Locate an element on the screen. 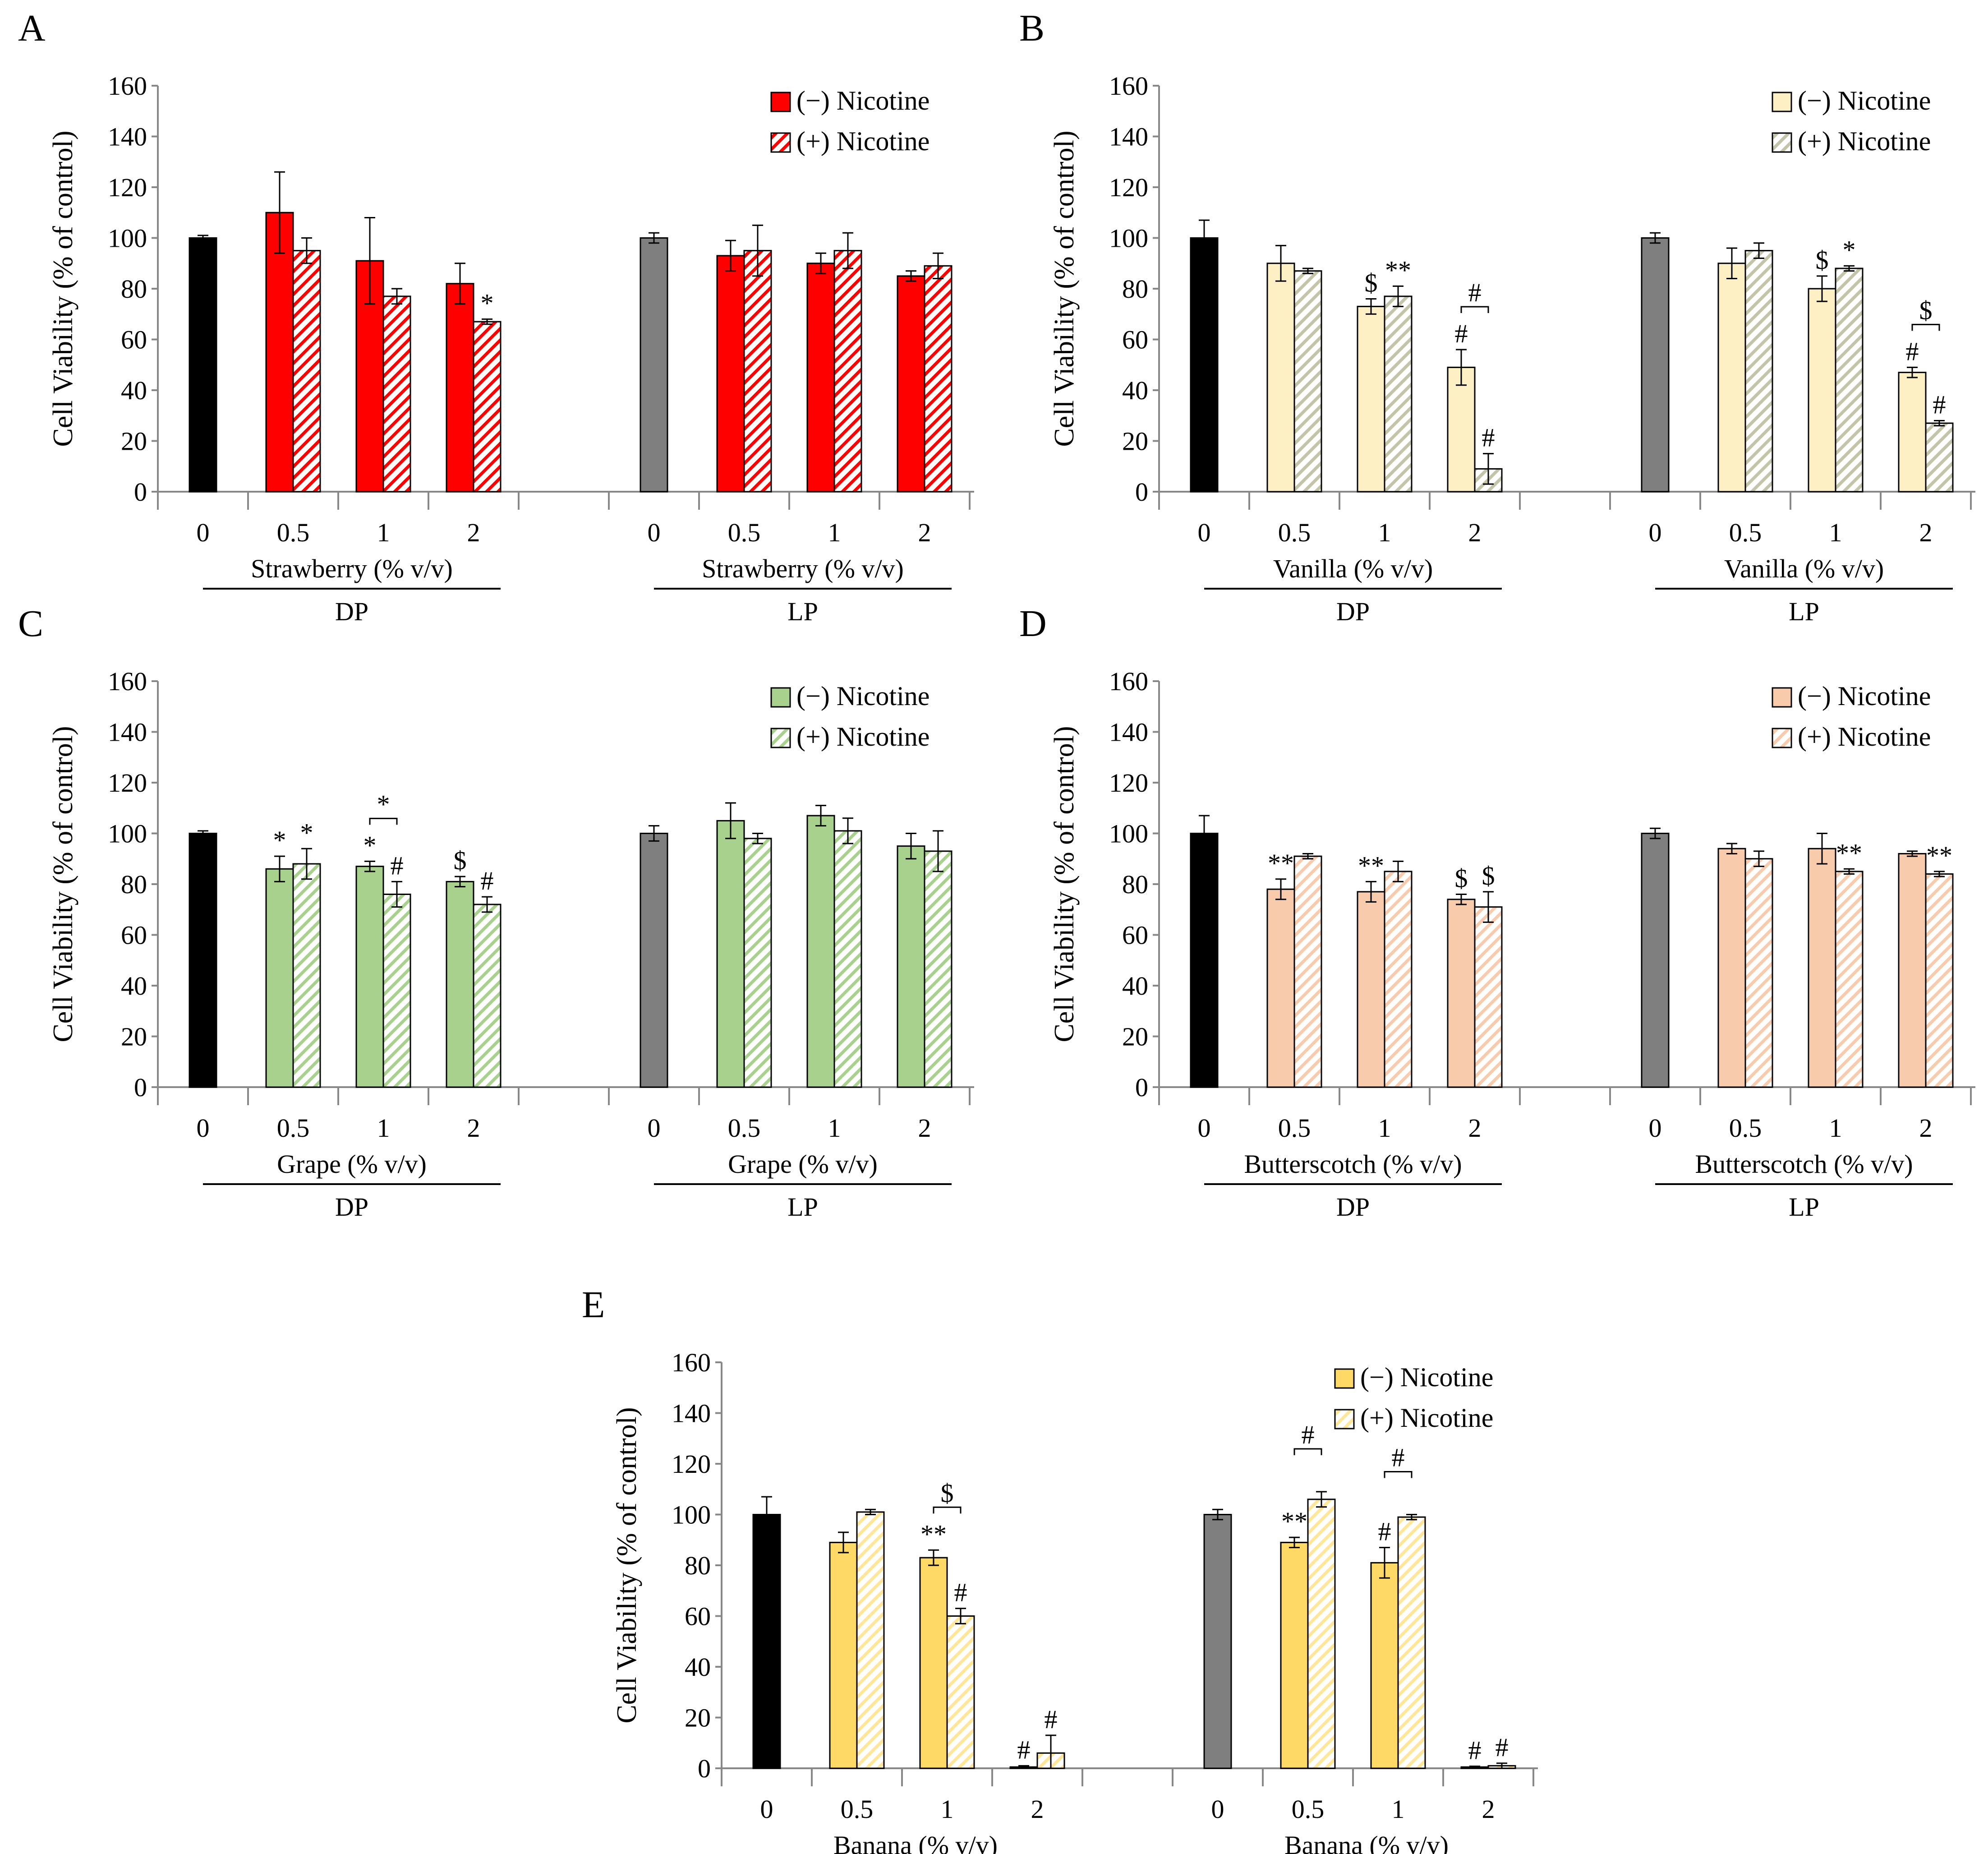 The width and height of the screenshot is (1988, 1854). y-tick-label: 140 is located at coordinates (691, 1413).